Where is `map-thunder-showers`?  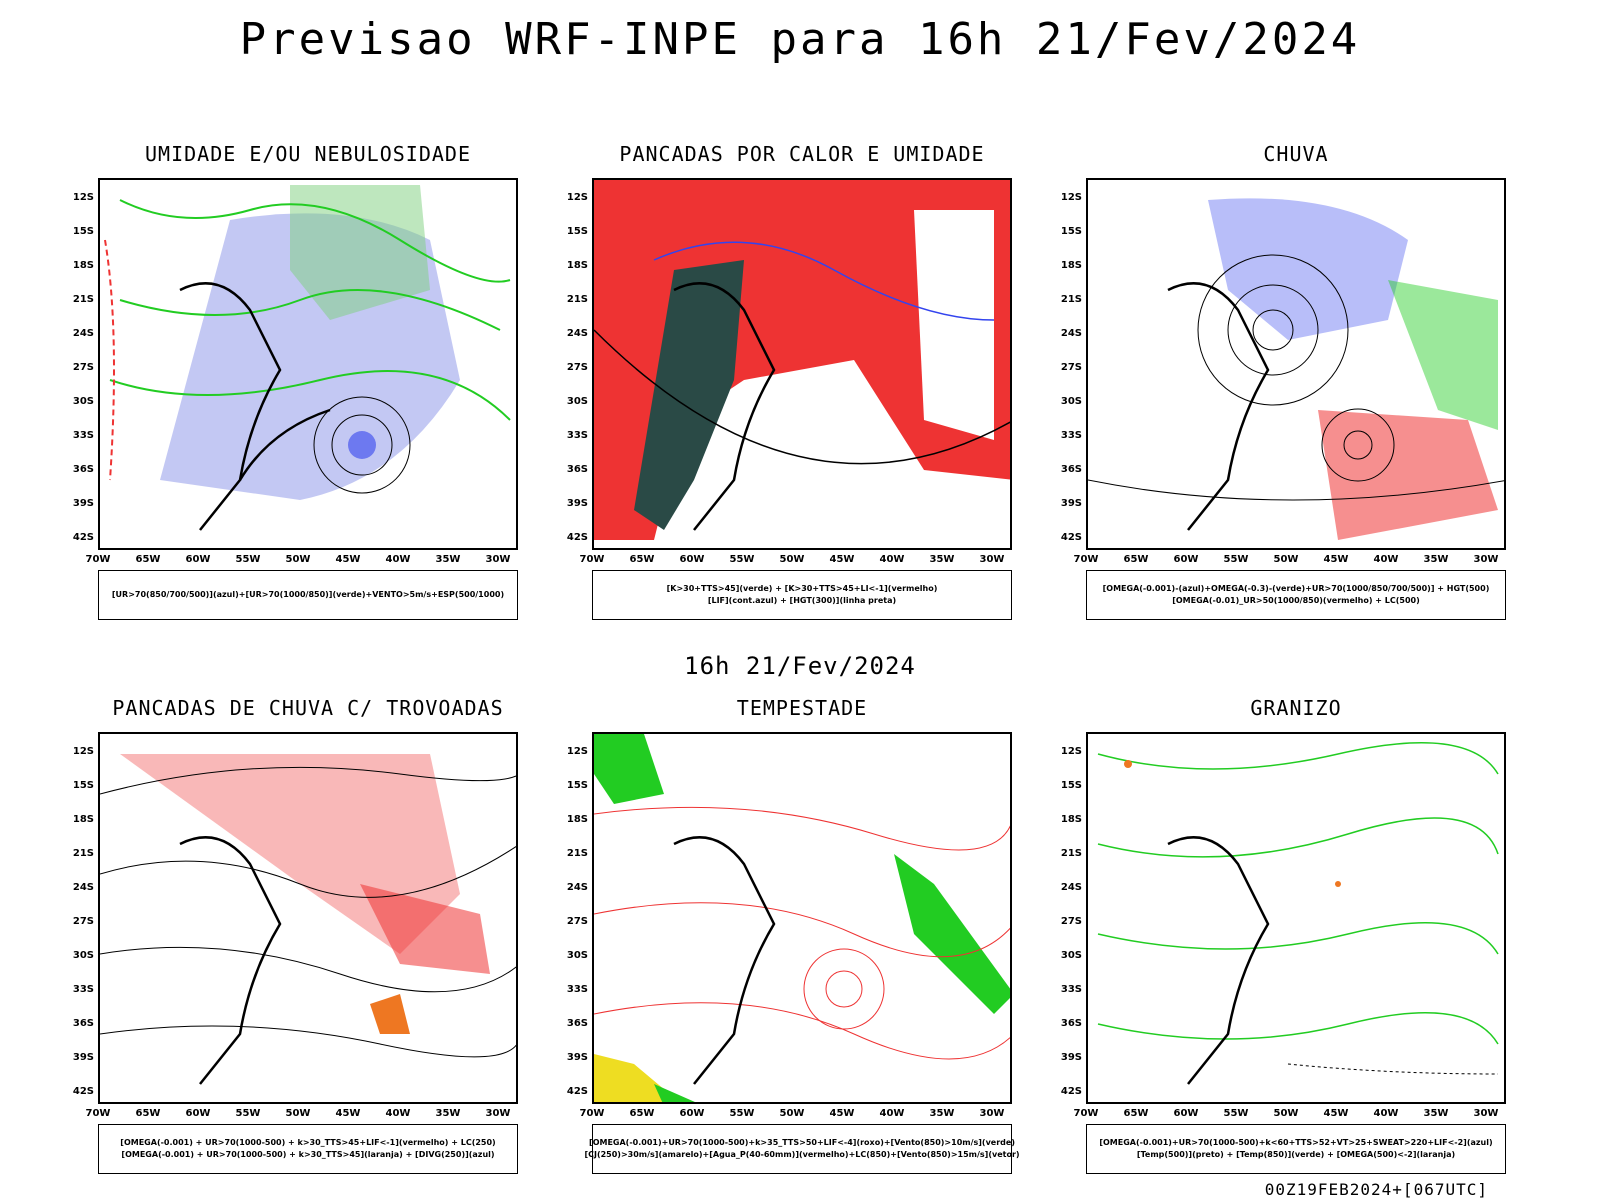
map-thunder-showers is located at coordinates (308, 918).